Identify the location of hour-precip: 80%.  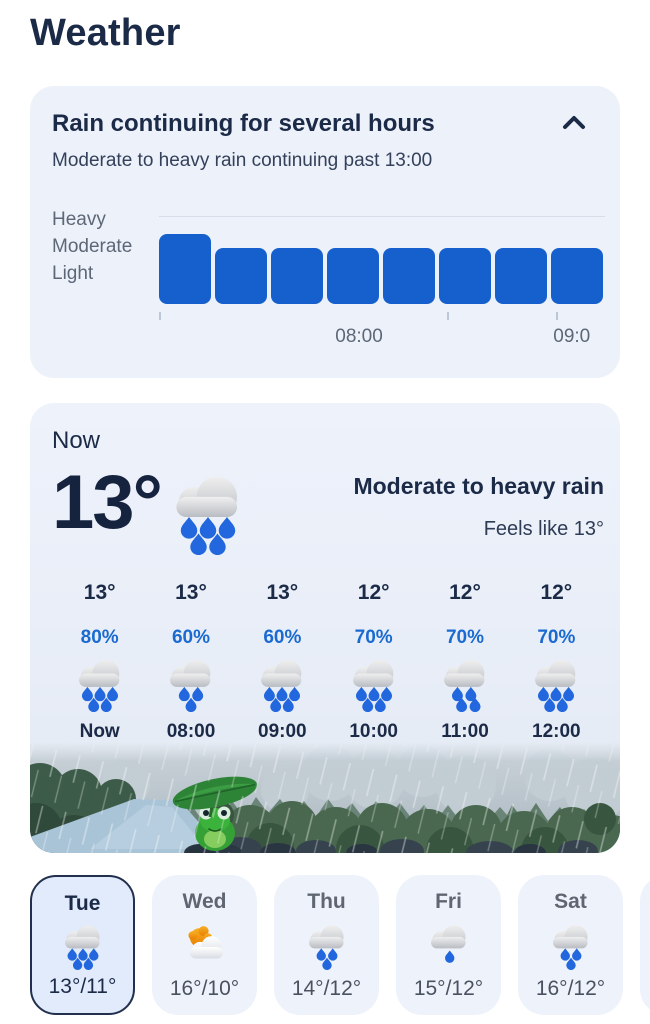
(99, 637).